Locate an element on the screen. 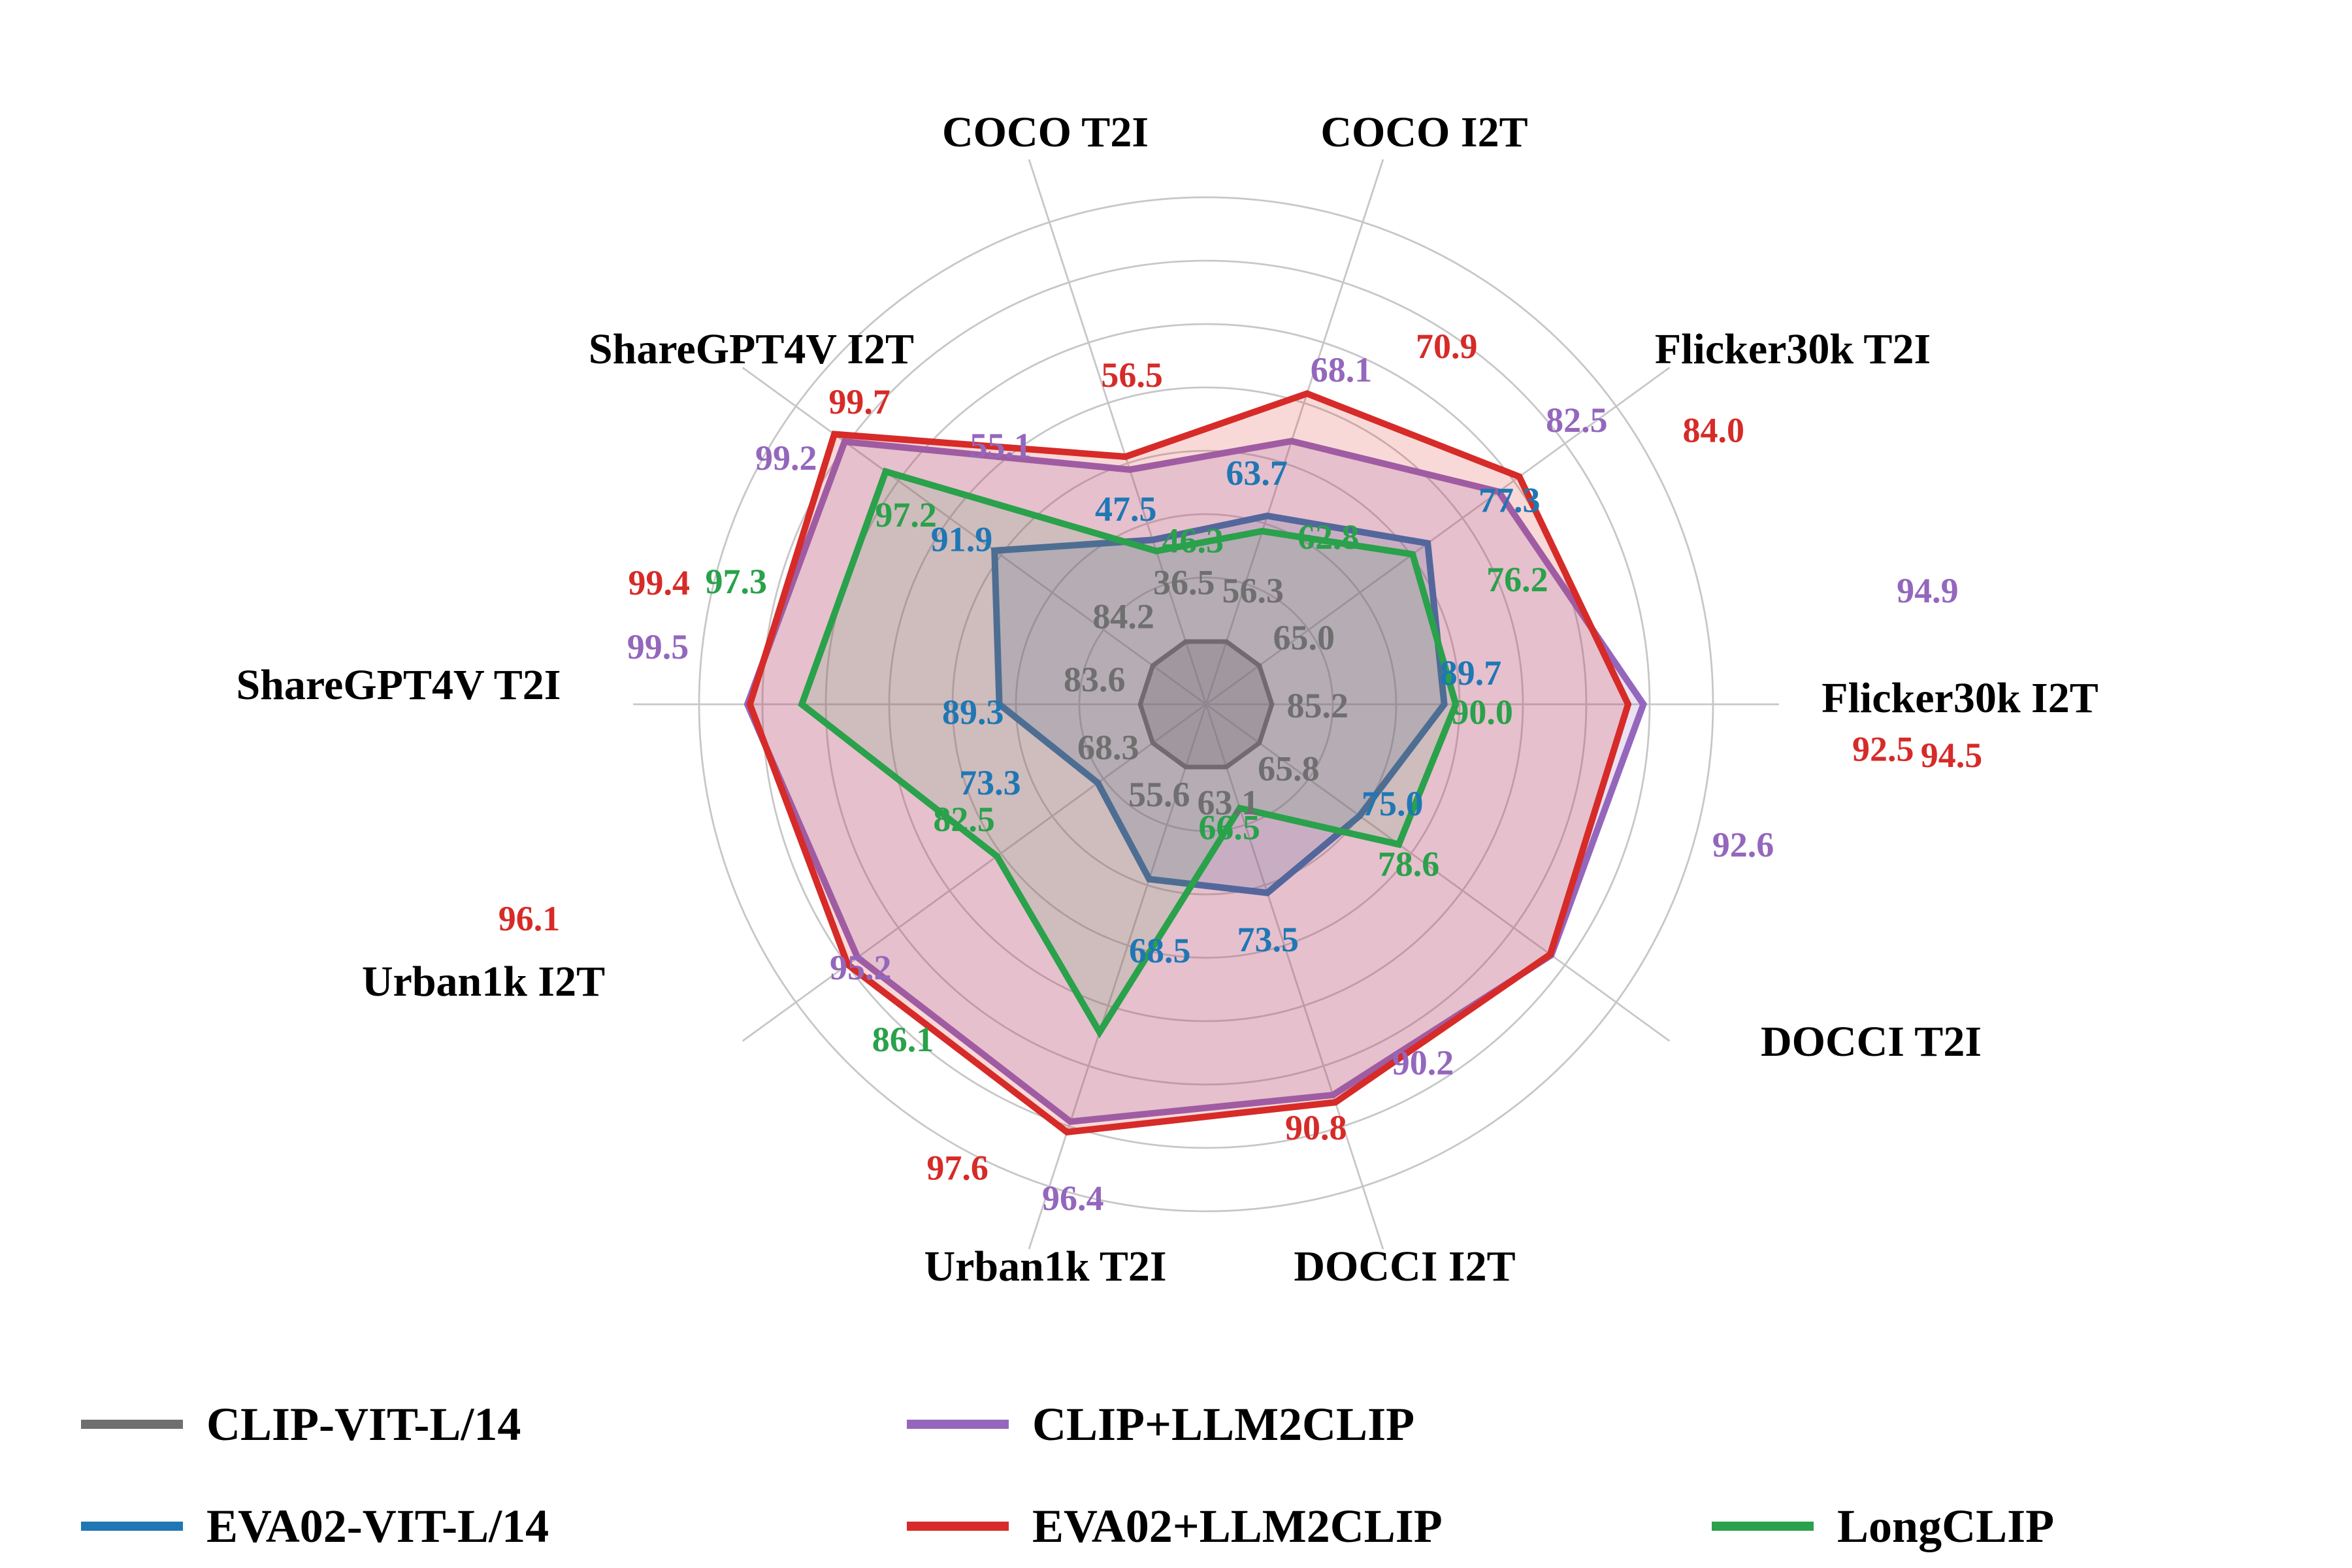  axis-spoke-sharegpt4v-i2t is located at coordinates (974, 536).